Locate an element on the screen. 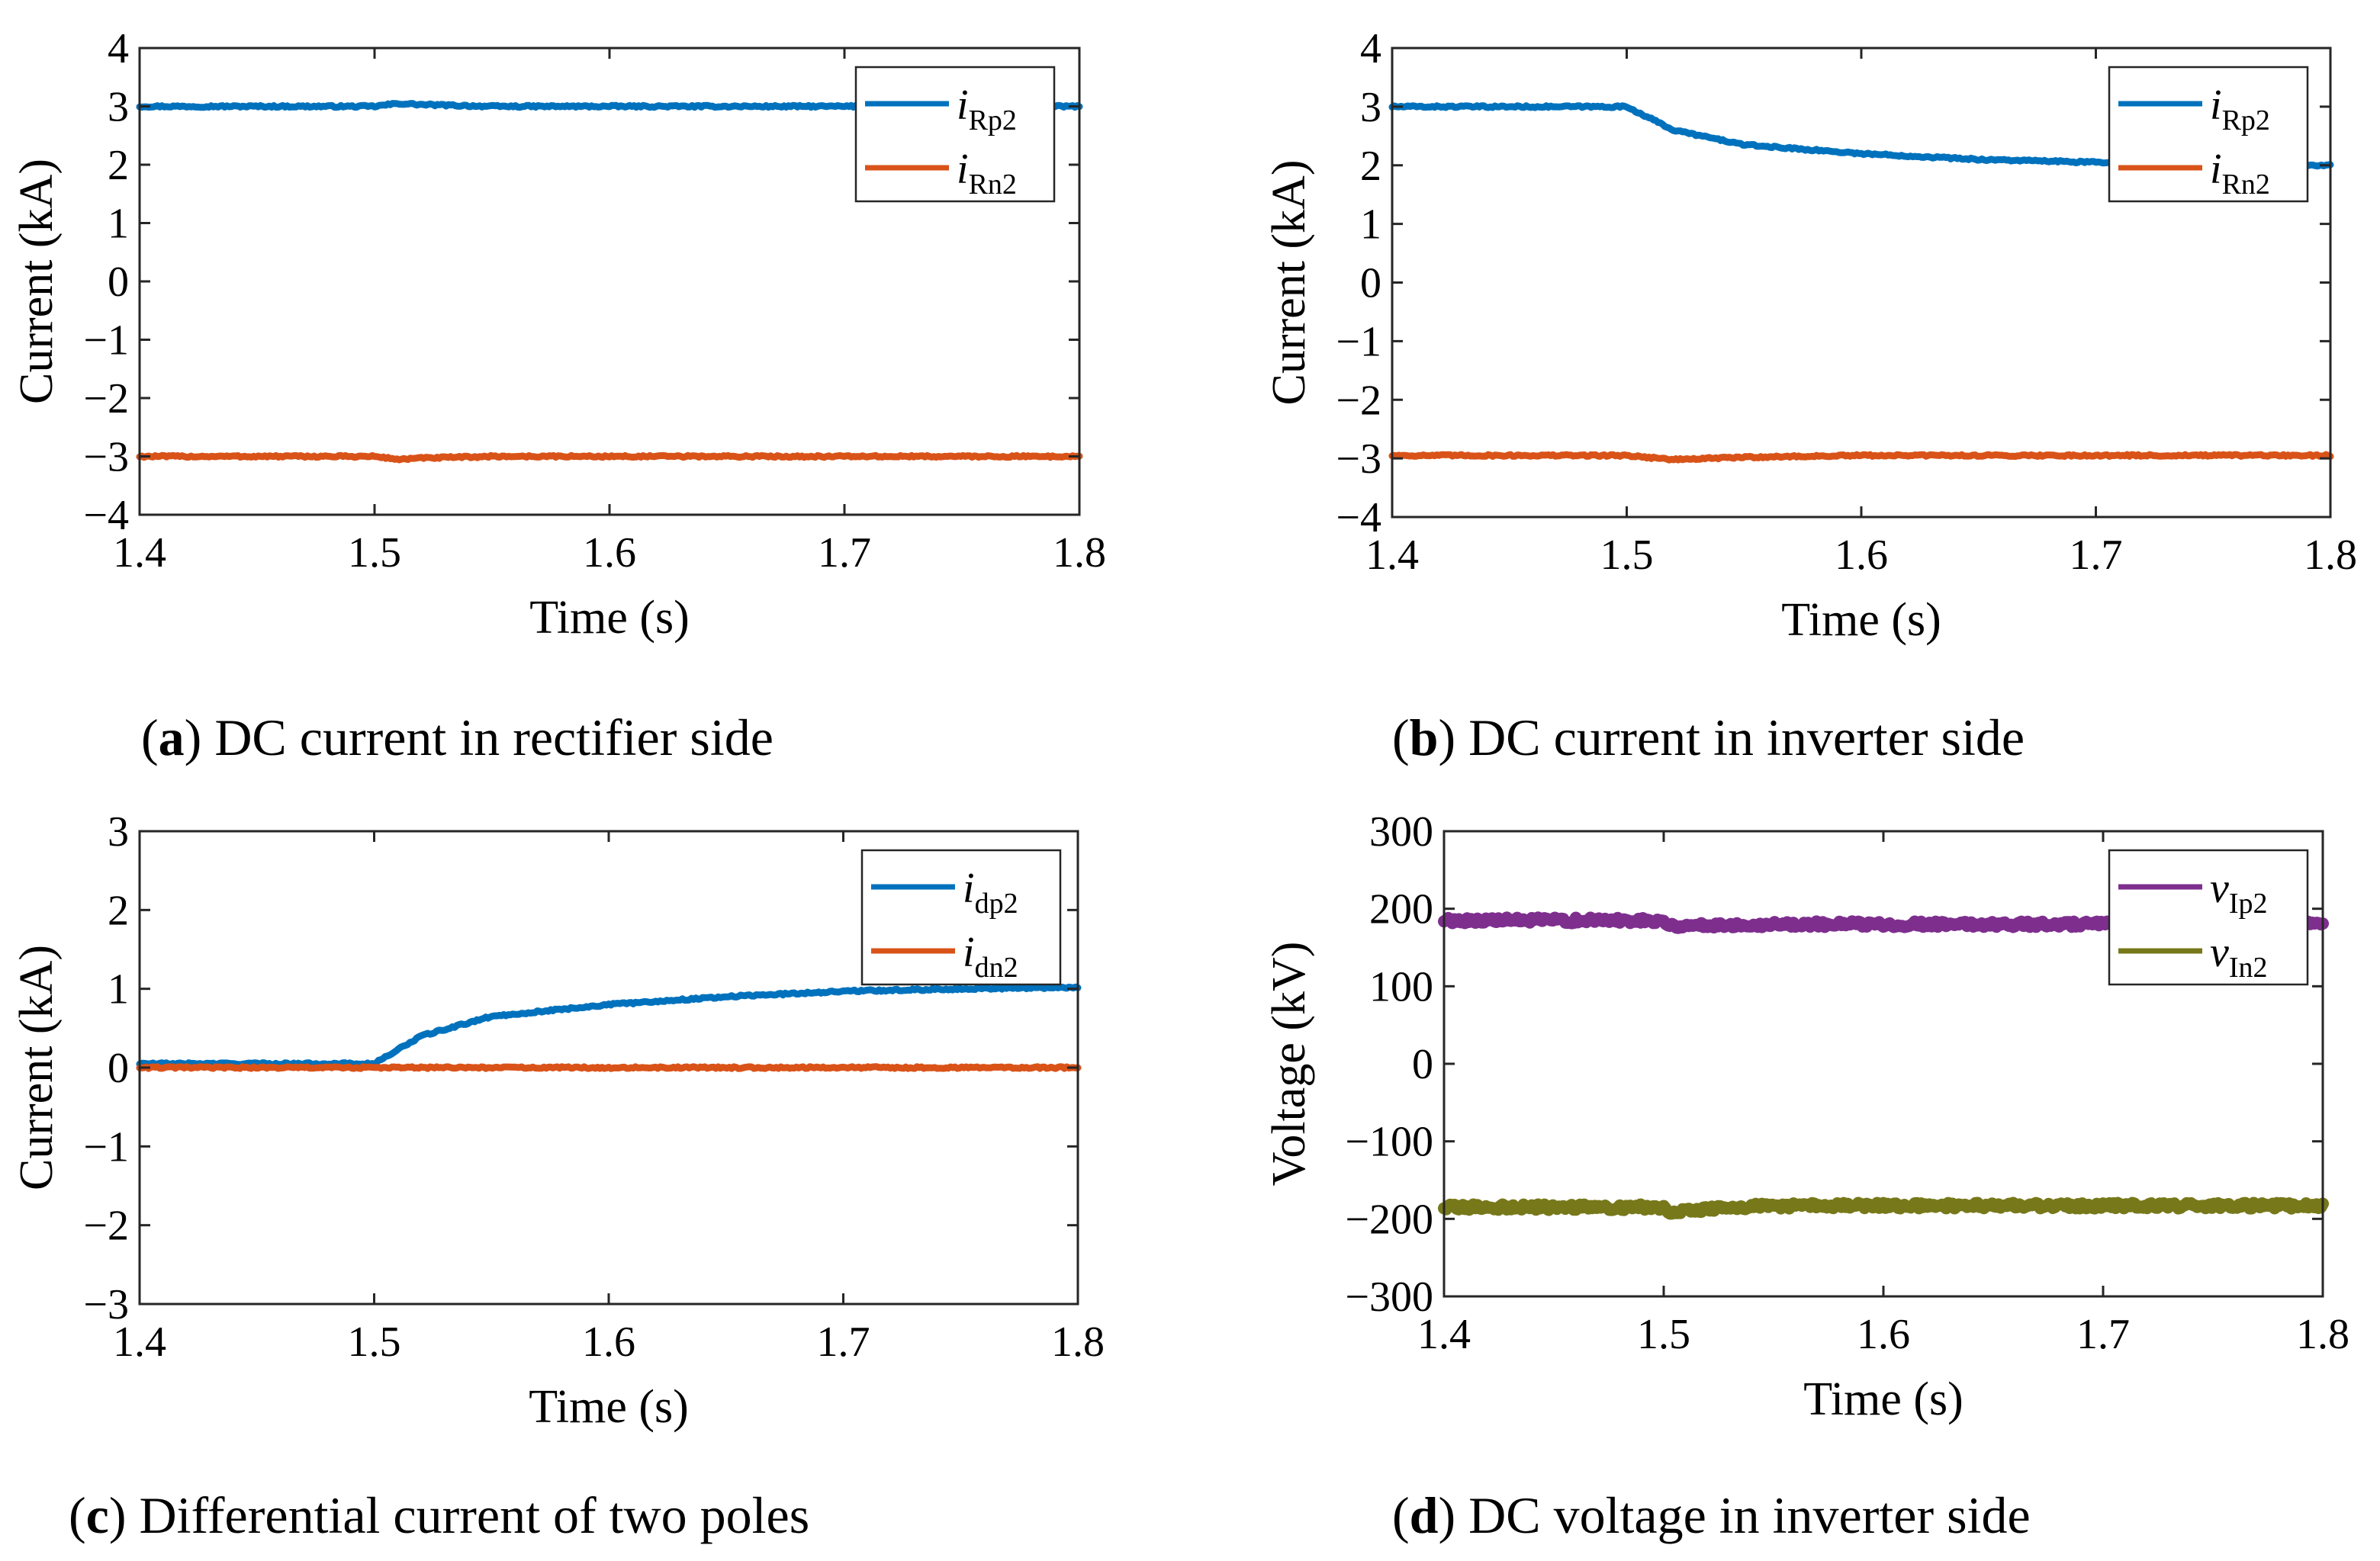 The image size is (2380, 1561). legend: idp2 idn2 is located at coordinates (961, 917).